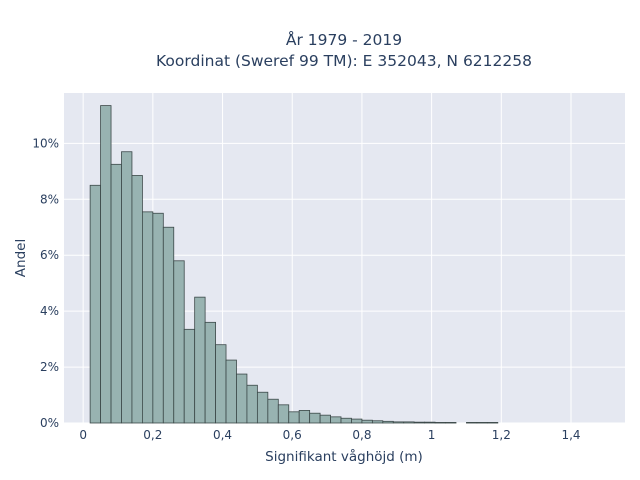 This screenshot has height=480, width=640. Describe the element at coordinates (83, 435) in the screenshot. I see `x-tick-label: 0` at that location.